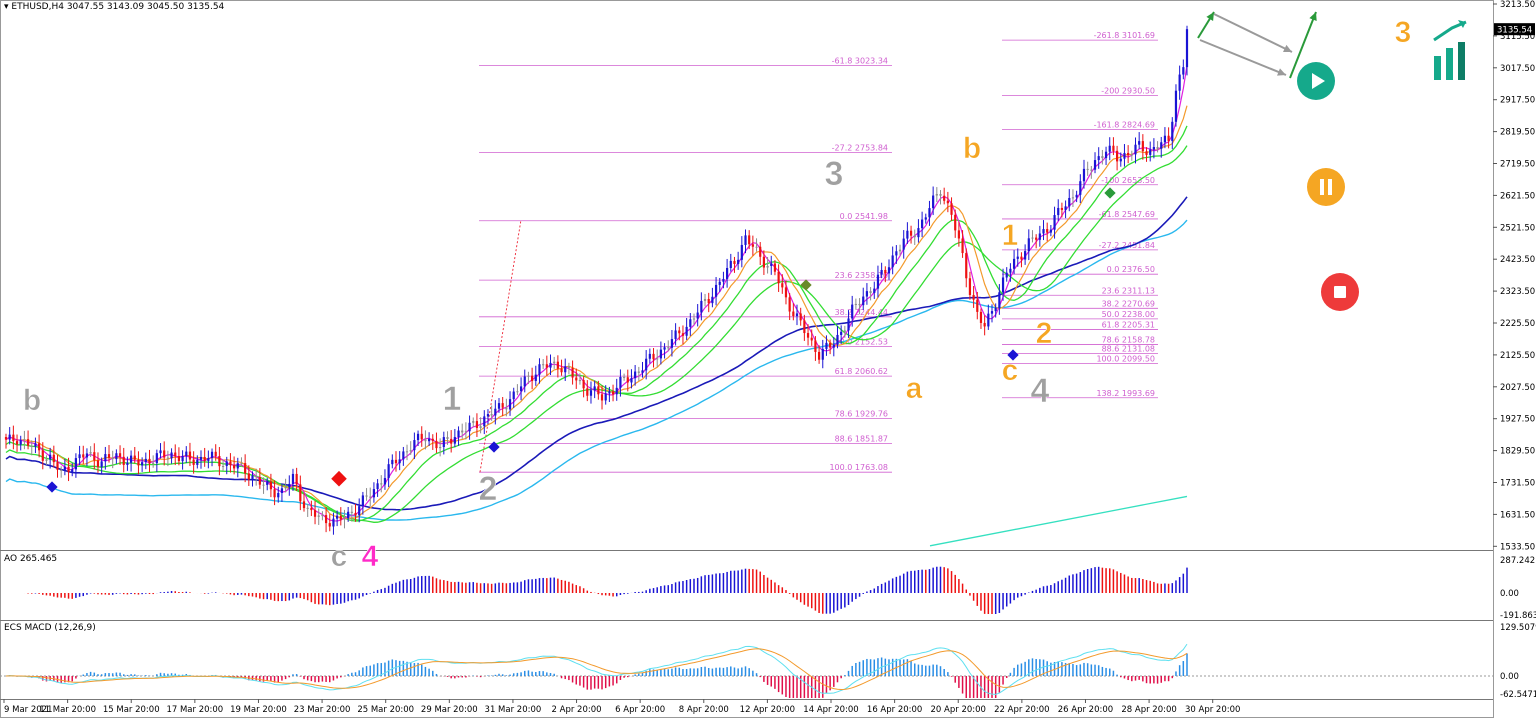 This screenshot has width=1536, height=718. I want to click on play-icon, so click(1318, 81).